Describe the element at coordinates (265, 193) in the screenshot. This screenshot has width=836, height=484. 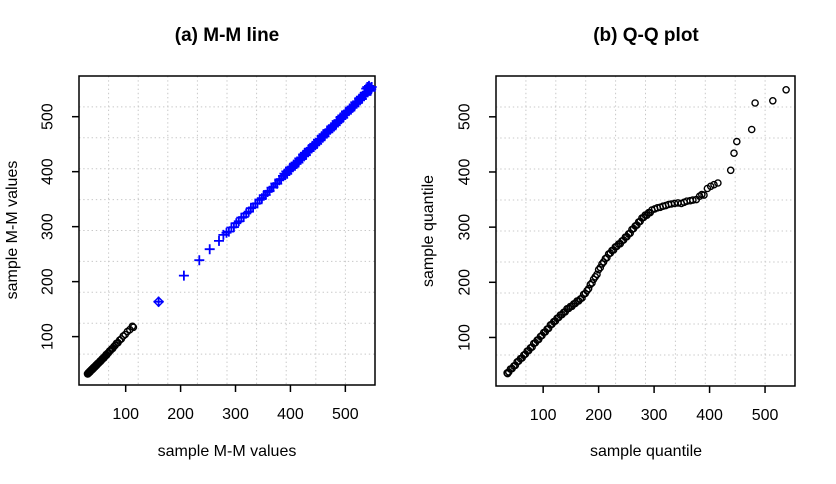
I see `mm-blue-plus` at that location.